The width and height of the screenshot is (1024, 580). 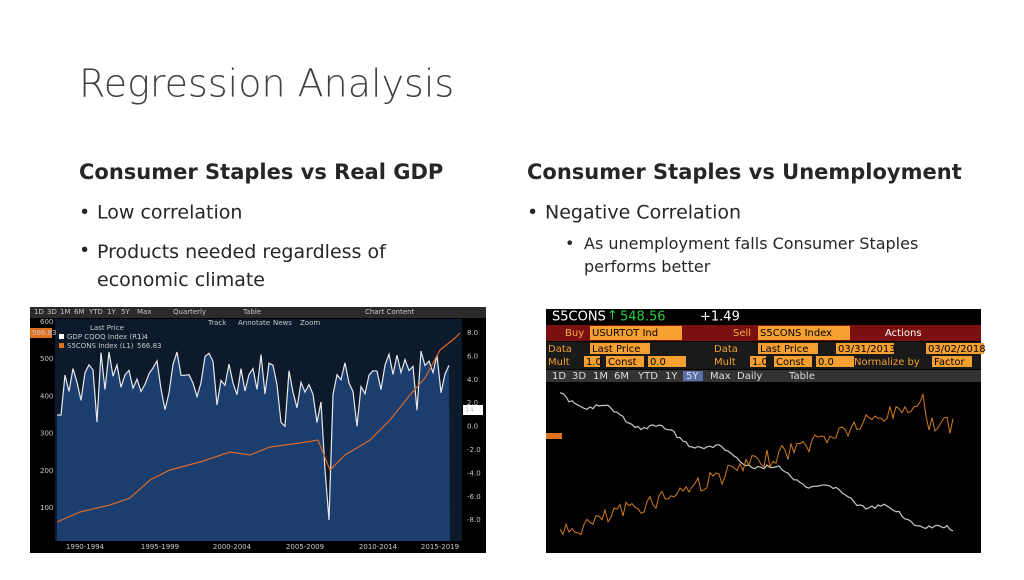 I want to click on toolbar-item: 3D, so click(x=52, y=312).